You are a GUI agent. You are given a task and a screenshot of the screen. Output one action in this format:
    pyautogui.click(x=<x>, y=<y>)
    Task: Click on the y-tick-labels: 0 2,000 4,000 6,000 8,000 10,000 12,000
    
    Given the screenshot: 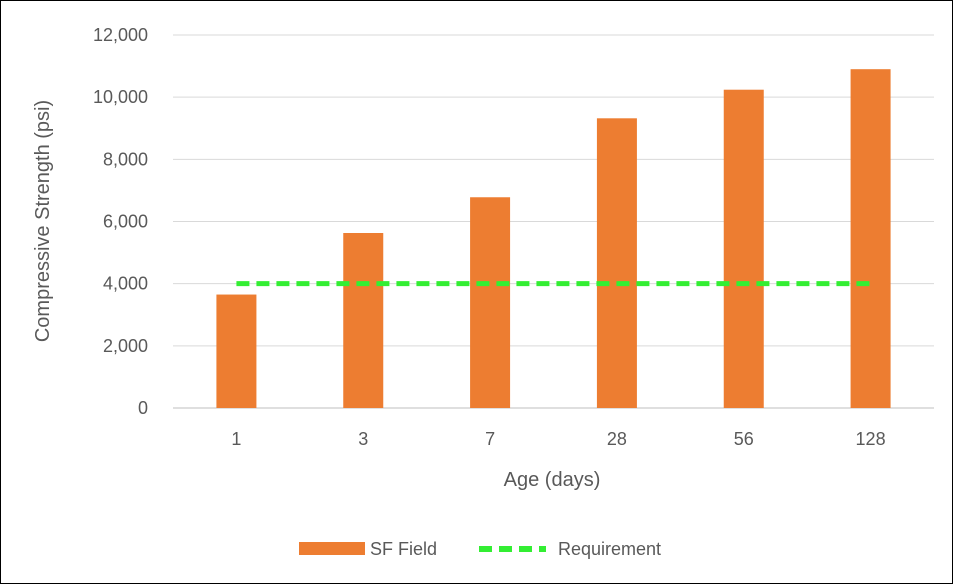 What is the action you would take?
    pyautogui.click(x=120, y=221)
    